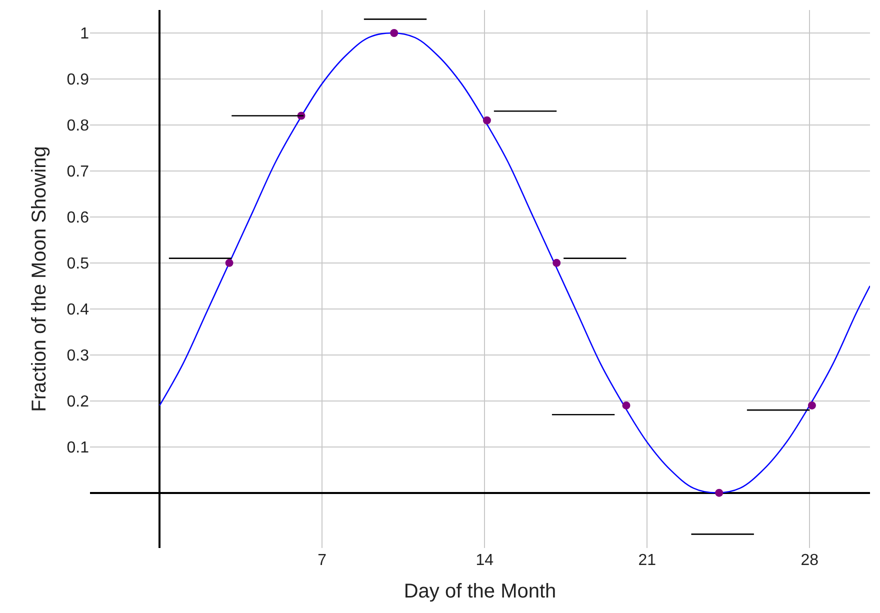 This screenshot has width=880, height=613. I want to click on y-axis-title: Fraction of the Moon Showing, so click(39, 279).